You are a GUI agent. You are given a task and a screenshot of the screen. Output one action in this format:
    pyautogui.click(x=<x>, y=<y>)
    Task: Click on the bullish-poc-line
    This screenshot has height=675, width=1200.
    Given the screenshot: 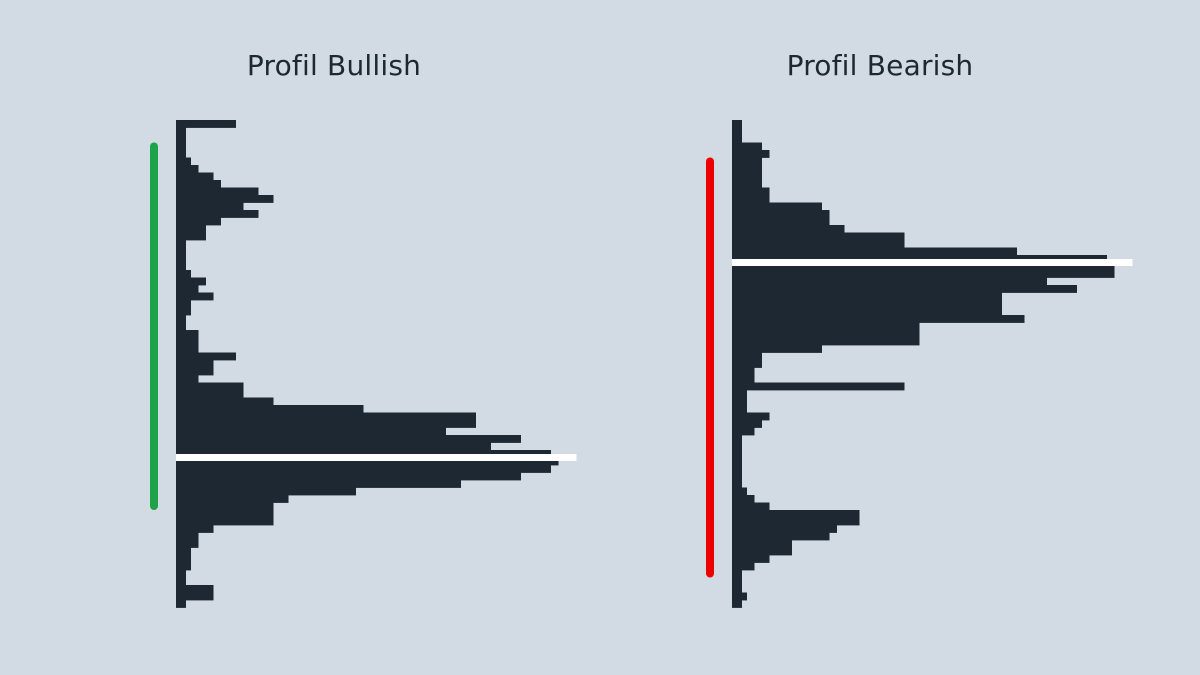 What is the action you would take?
    pyautogui.click(x=376, y=457)
    